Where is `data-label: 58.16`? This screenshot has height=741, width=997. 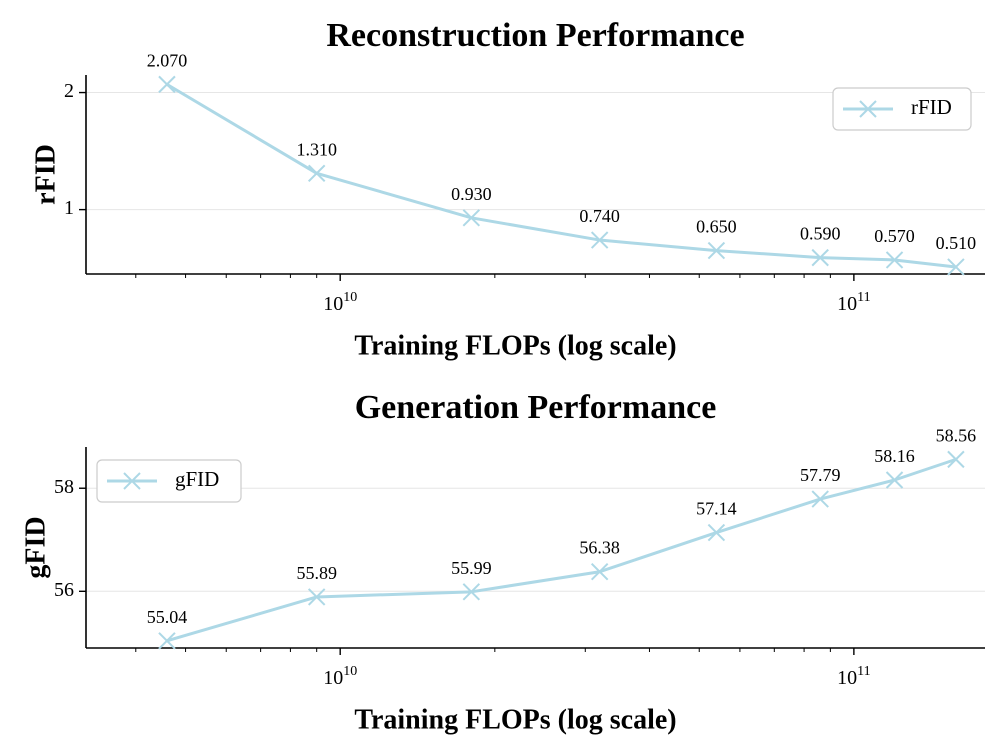 data-label: 58.16 is located at coordinates (894, 456).